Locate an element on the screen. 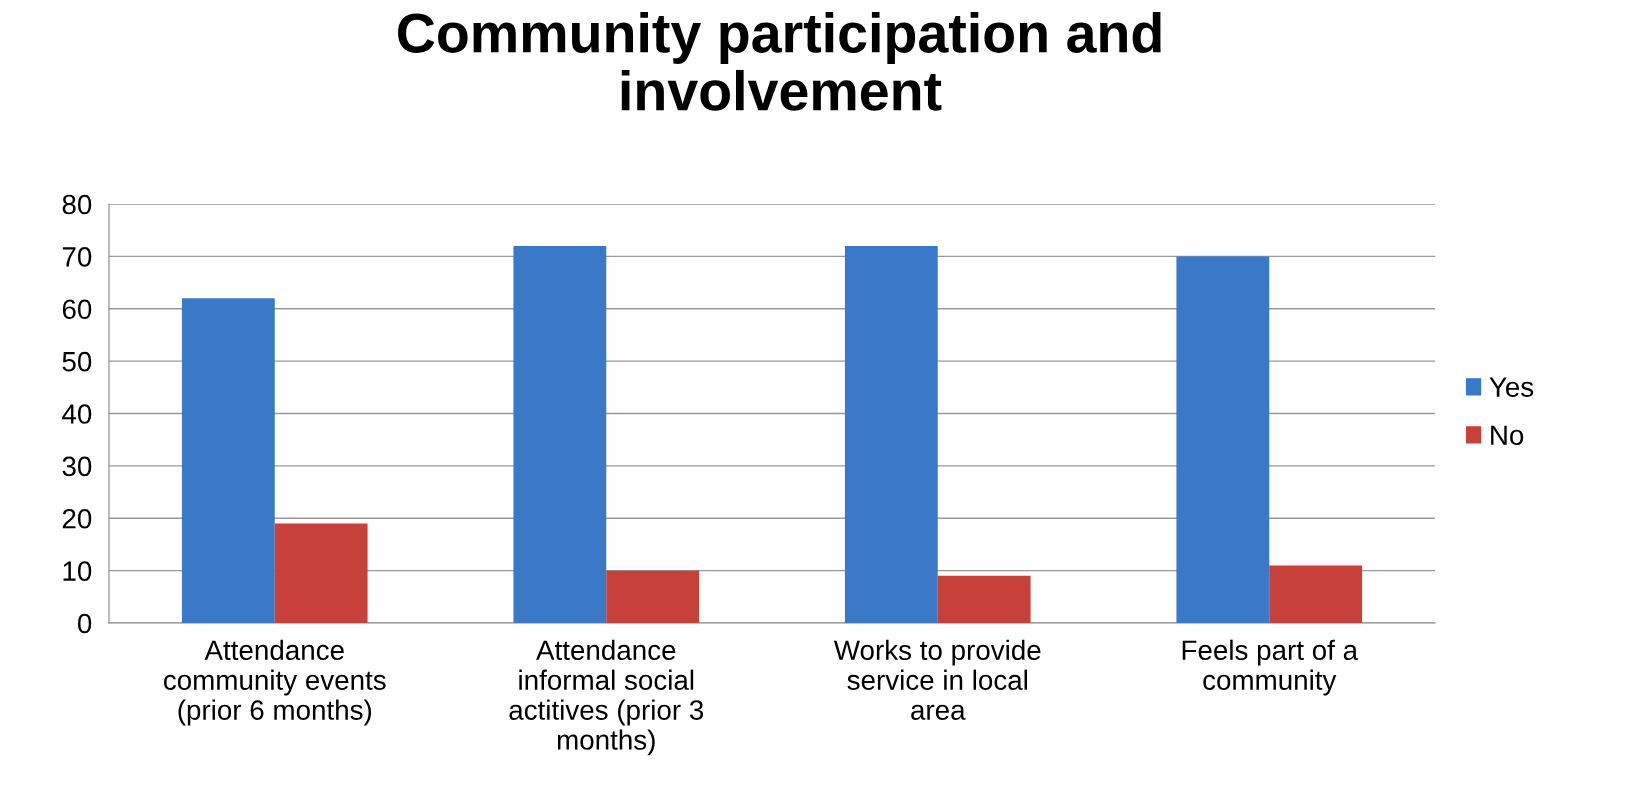  y-tick-label: 40 is located at coordinates (77, 414).